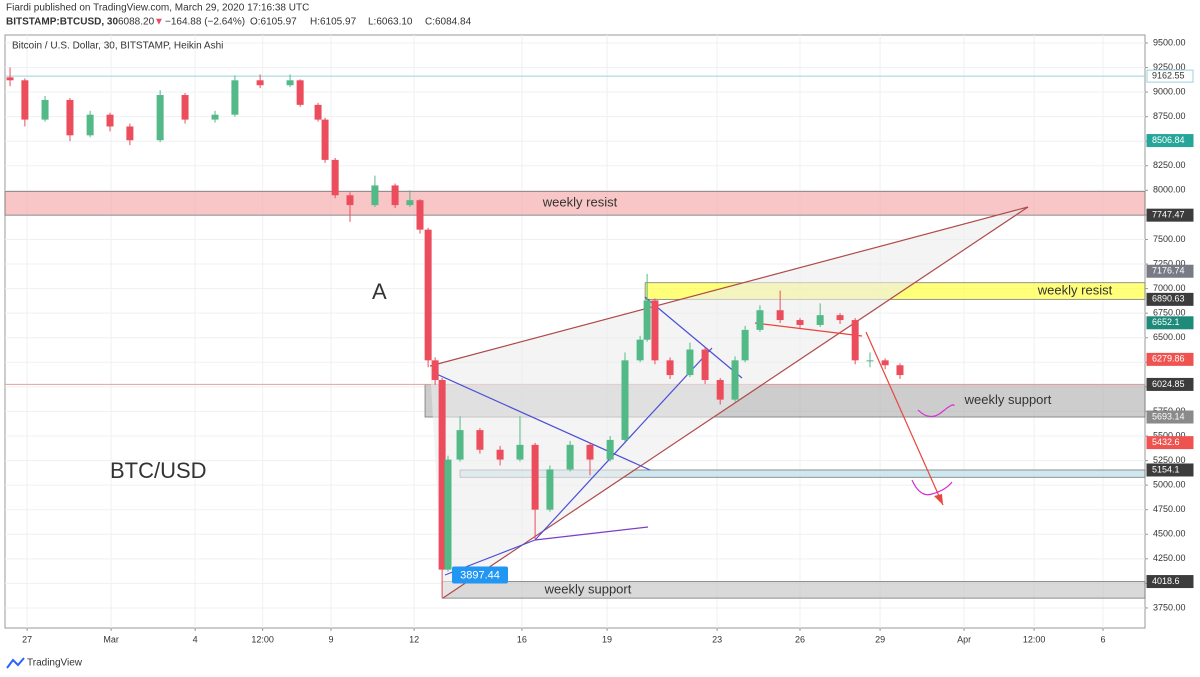  Describe the element at coordinates (1102, 639) in the screenshot. I see `x-tick-label: 6` at that location.